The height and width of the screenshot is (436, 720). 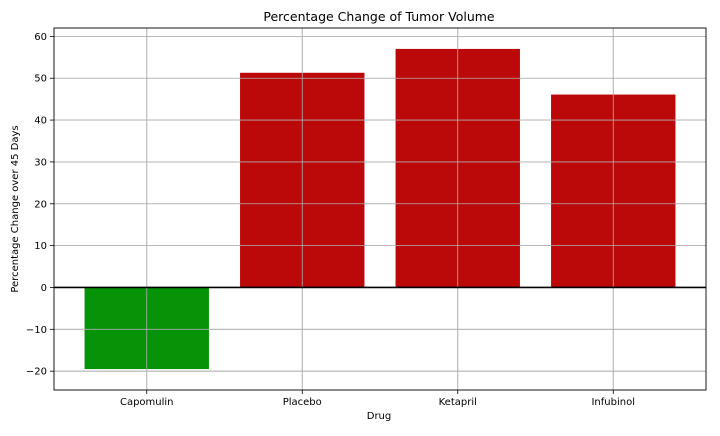 What do you see at coordinates (613, 402) in the screenshot?
I see `x-tick-label: Infubinol` at bounding box center [613, 402].